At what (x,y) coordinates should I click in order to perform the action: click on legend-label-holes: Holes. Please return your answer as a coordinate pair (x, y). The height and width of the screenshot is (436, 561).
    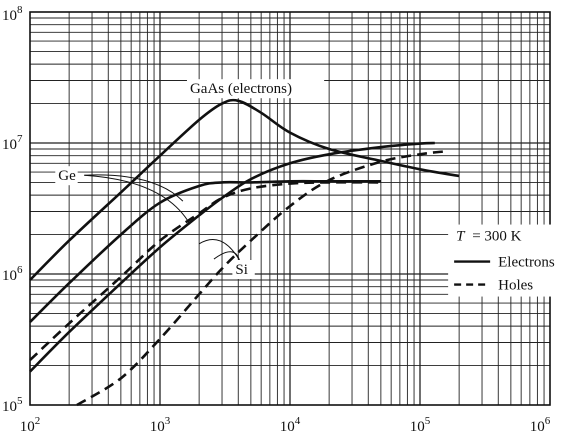
    Looking at the image, I should click on (515, 286).